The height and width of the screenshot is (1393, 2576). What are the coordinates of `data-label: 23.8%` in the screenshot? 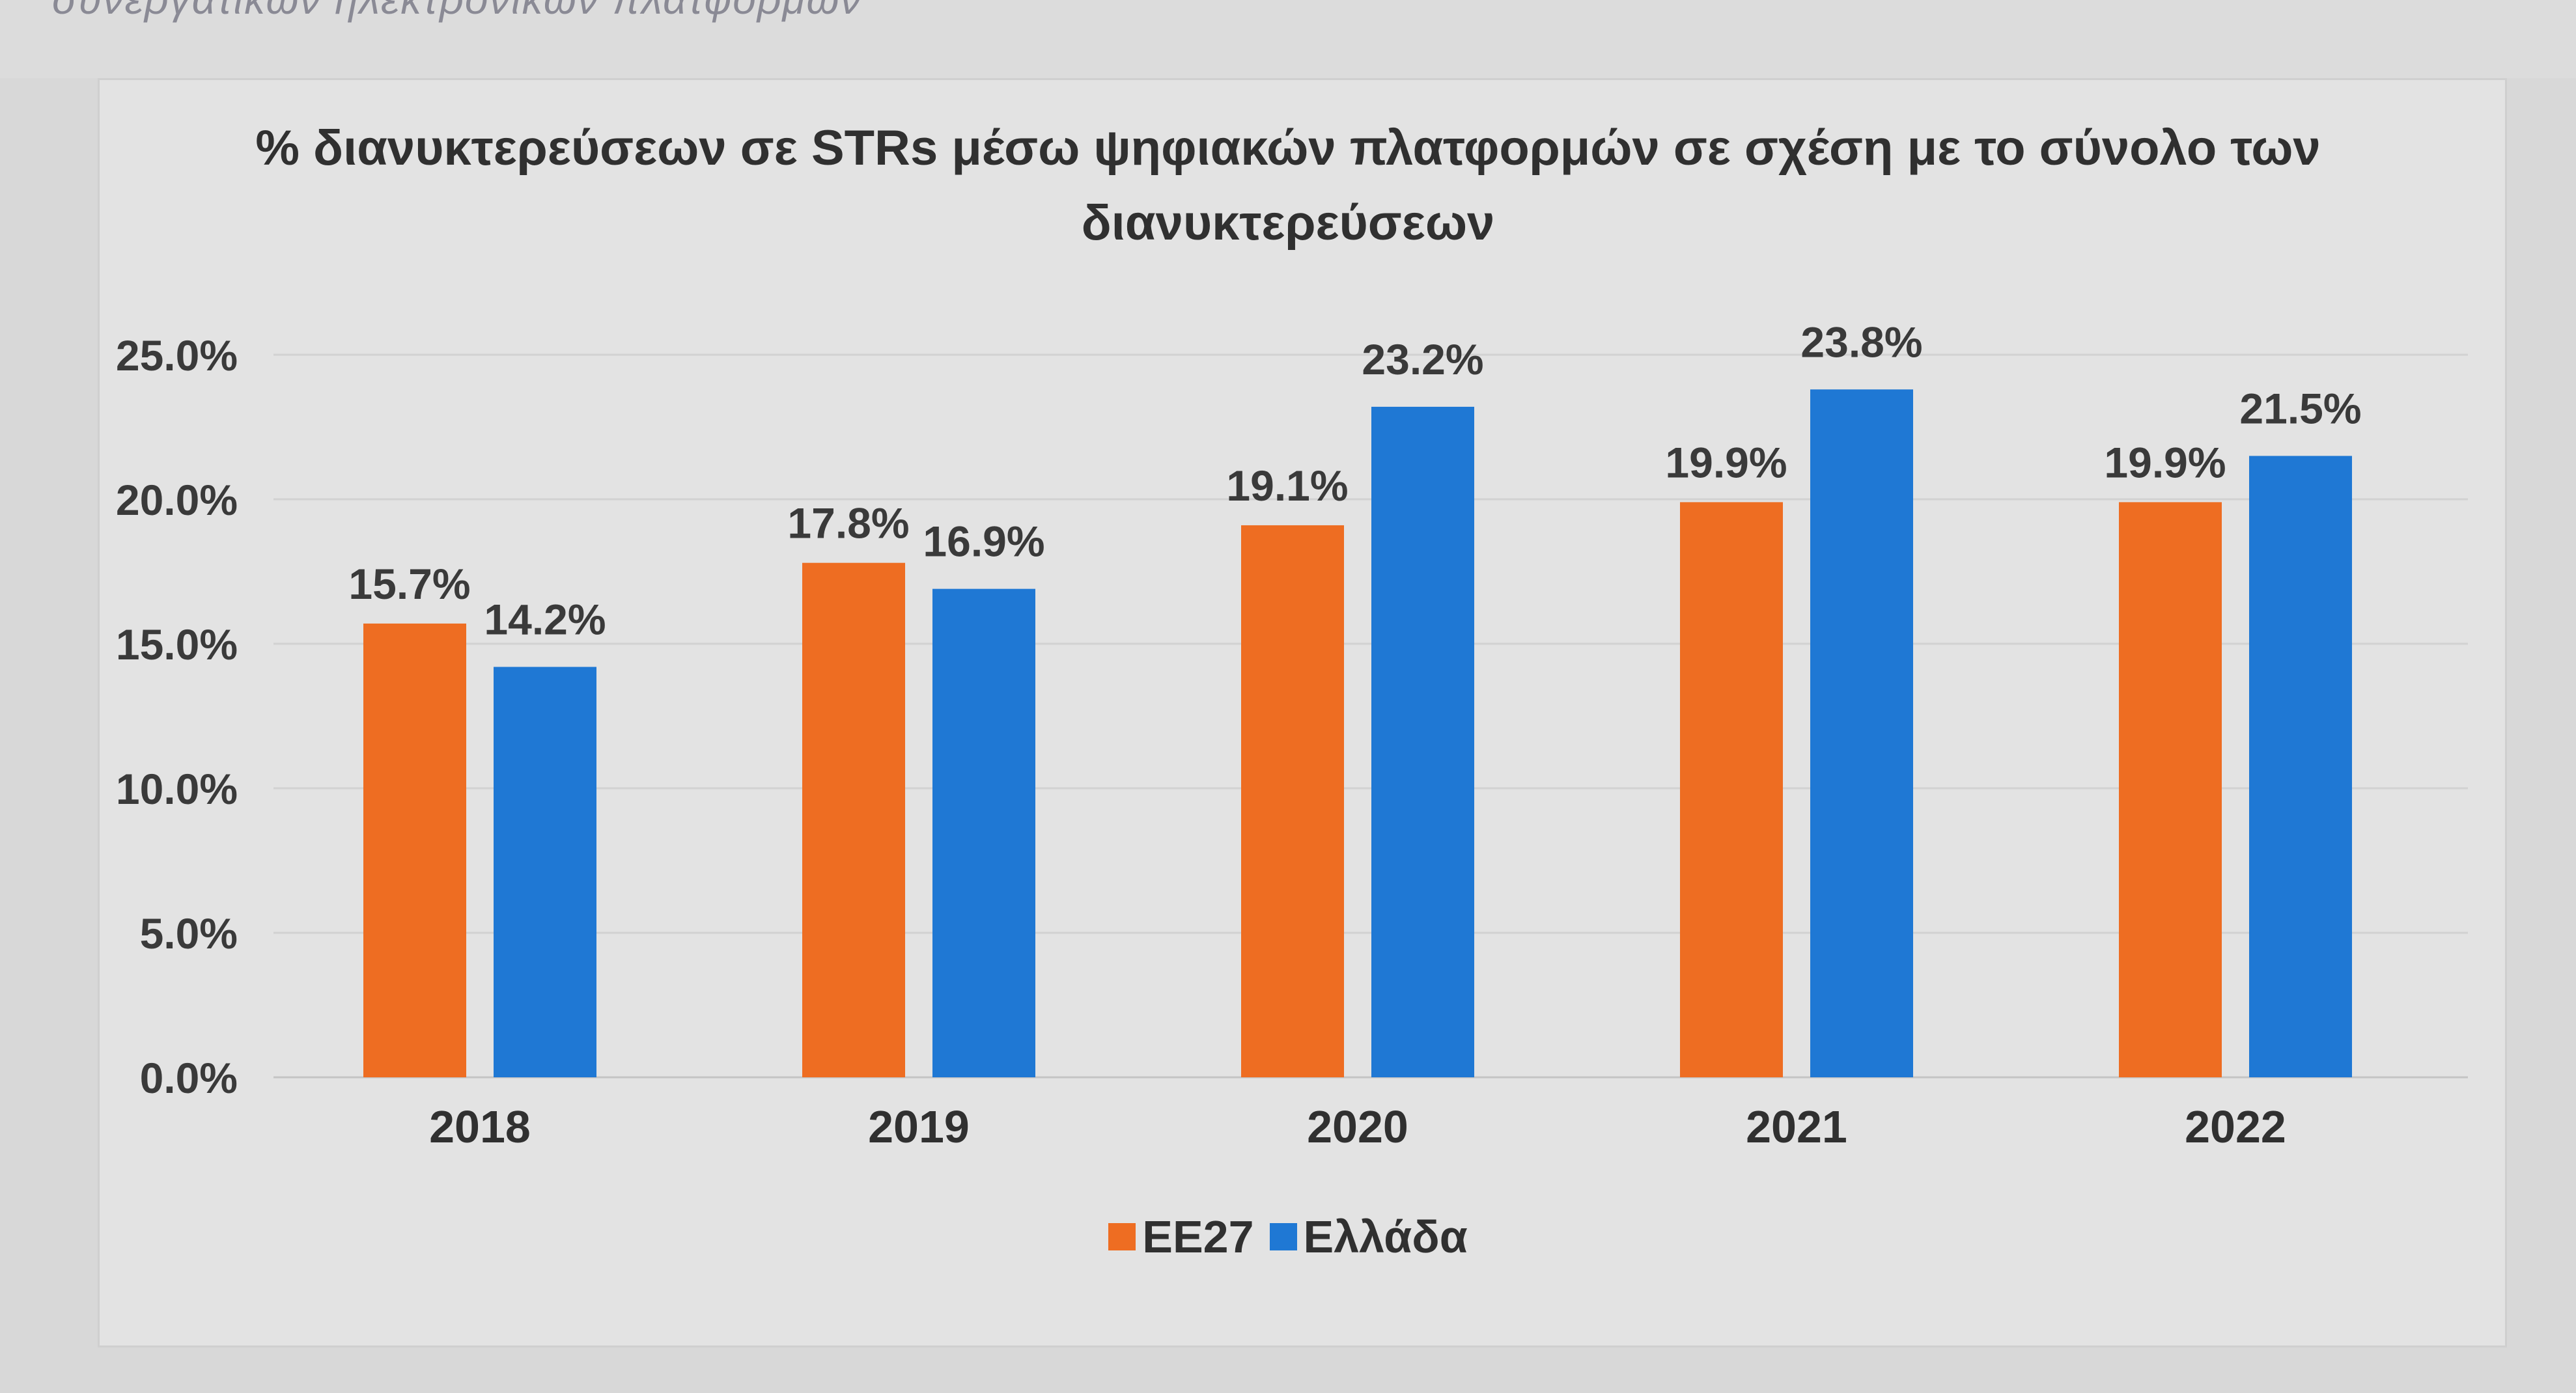 It's located at (1861, 342).